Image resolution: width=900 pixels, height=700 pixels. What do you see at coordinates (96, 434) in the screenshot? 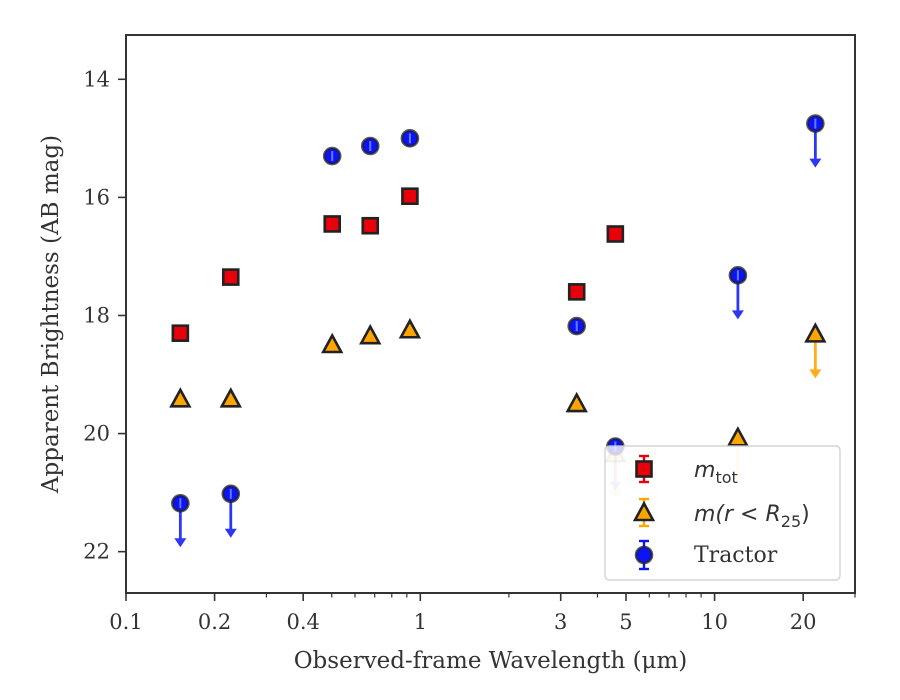
I see `y-tick-label: 20` at bounding box center [96, 434].